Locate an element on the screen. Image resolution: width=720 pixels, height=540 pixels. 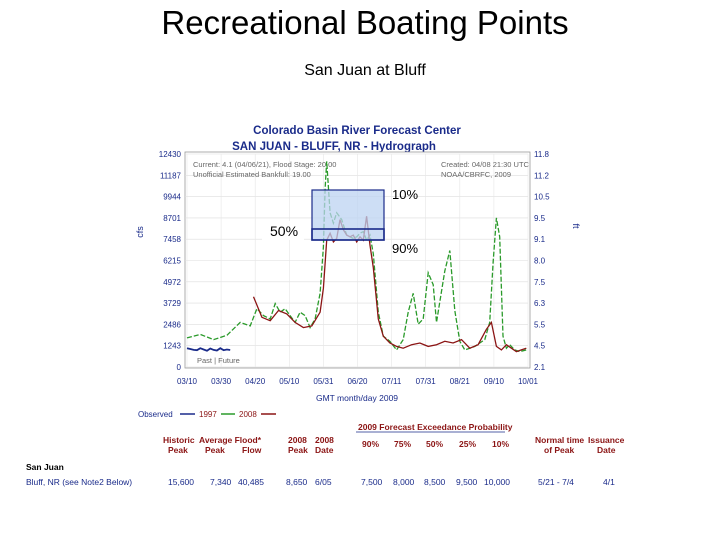
info-created: Created: 04/08 21:30 UTC is located at coordinates (485, 164).